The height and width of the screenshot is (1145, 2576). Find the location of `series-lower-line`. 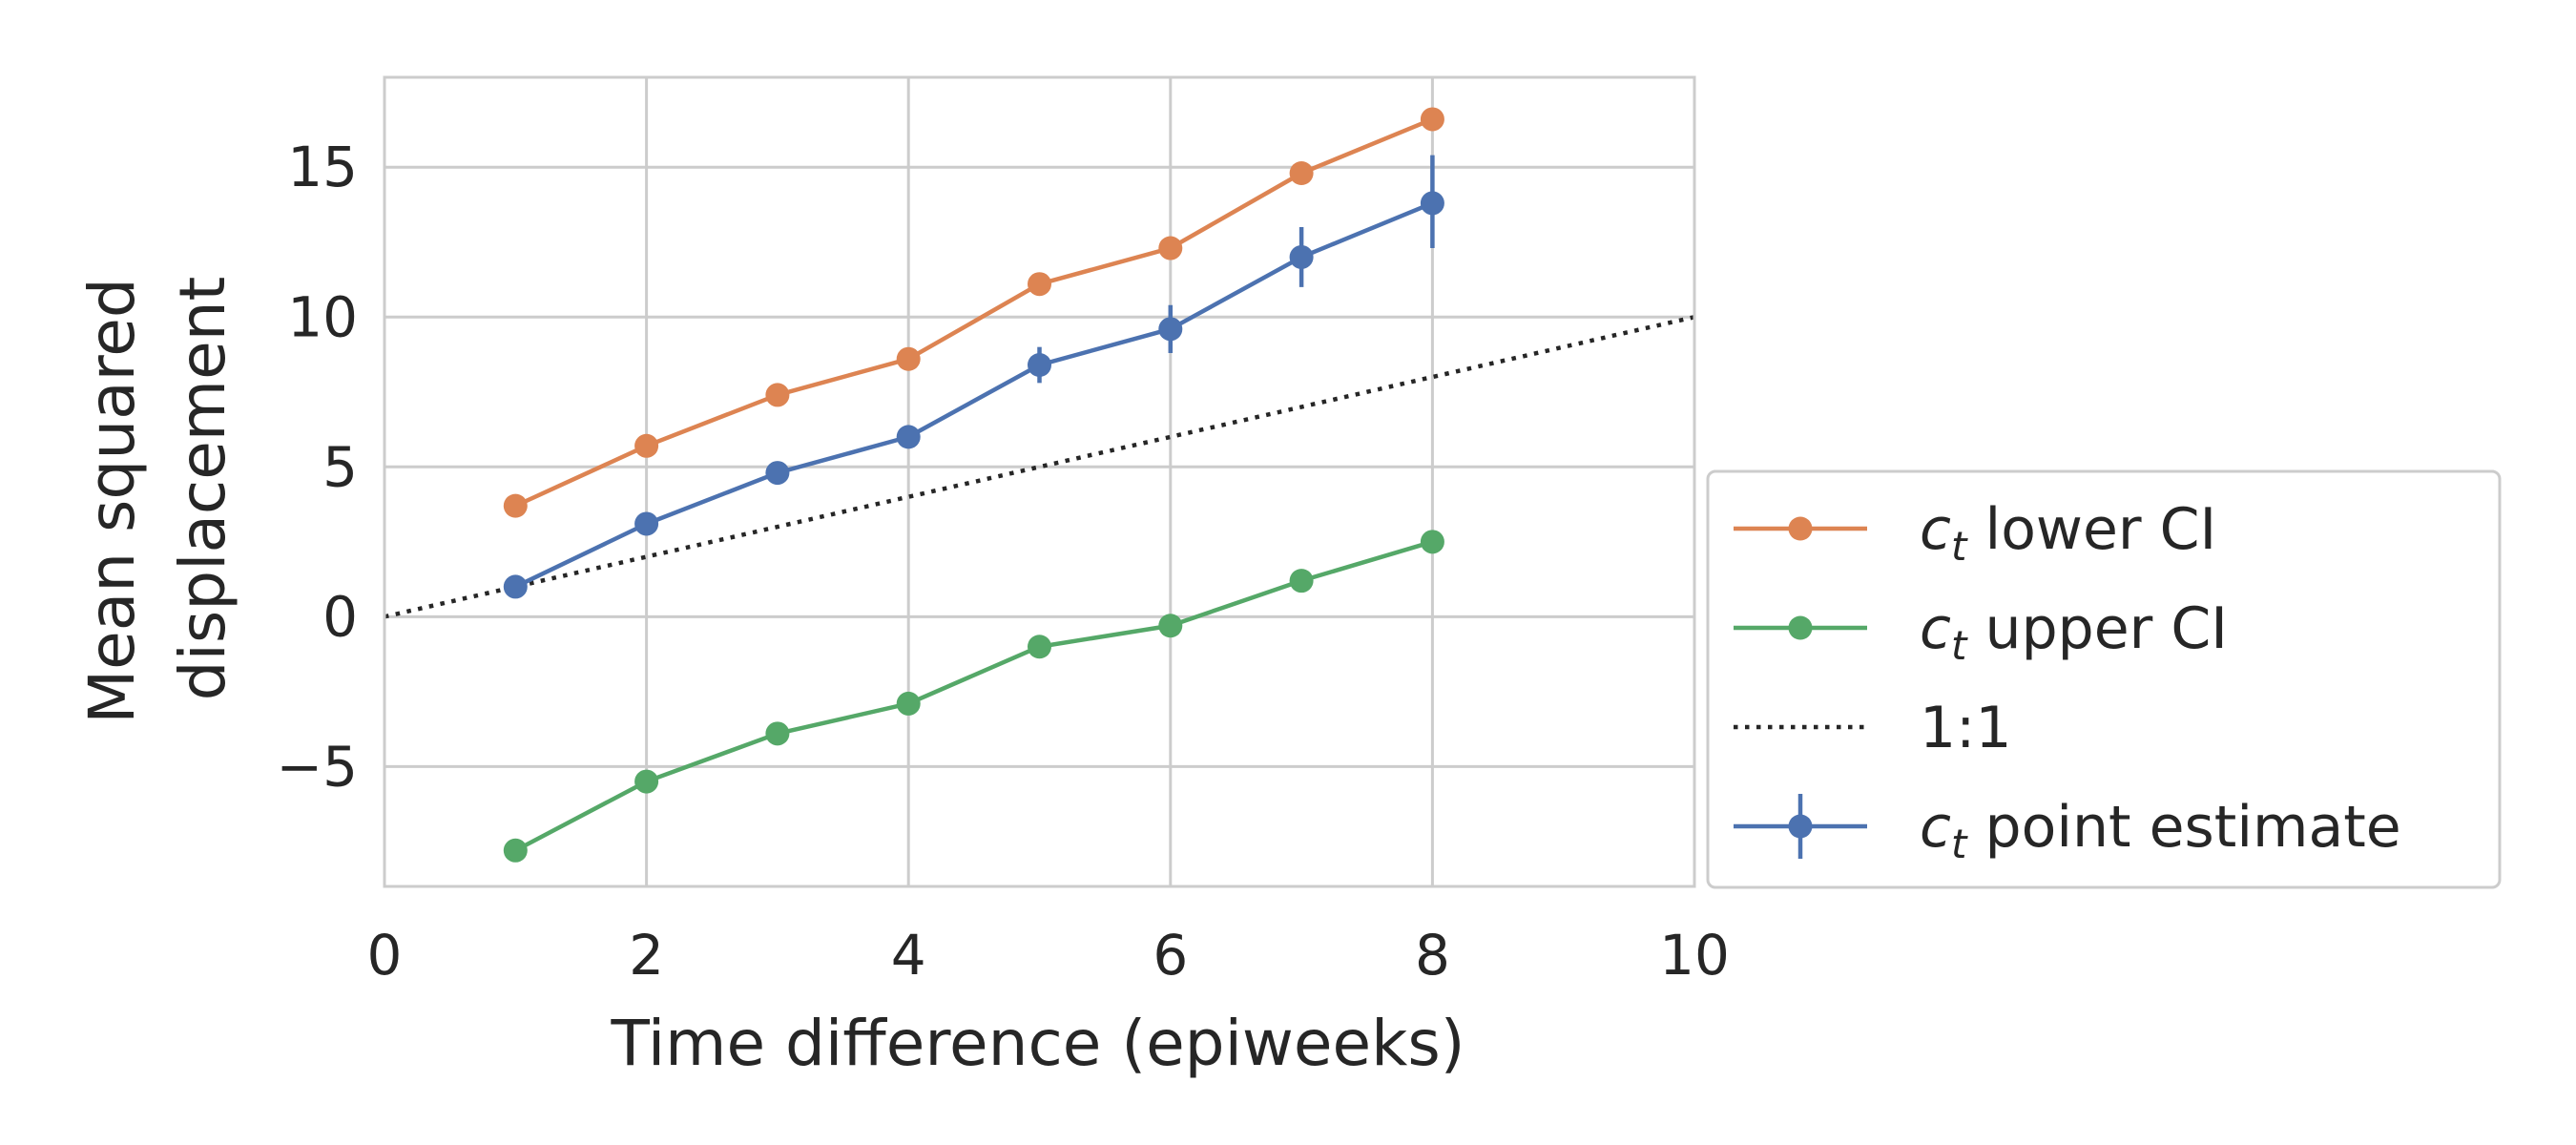

series-lower-line is located at coordinates (974, 312).